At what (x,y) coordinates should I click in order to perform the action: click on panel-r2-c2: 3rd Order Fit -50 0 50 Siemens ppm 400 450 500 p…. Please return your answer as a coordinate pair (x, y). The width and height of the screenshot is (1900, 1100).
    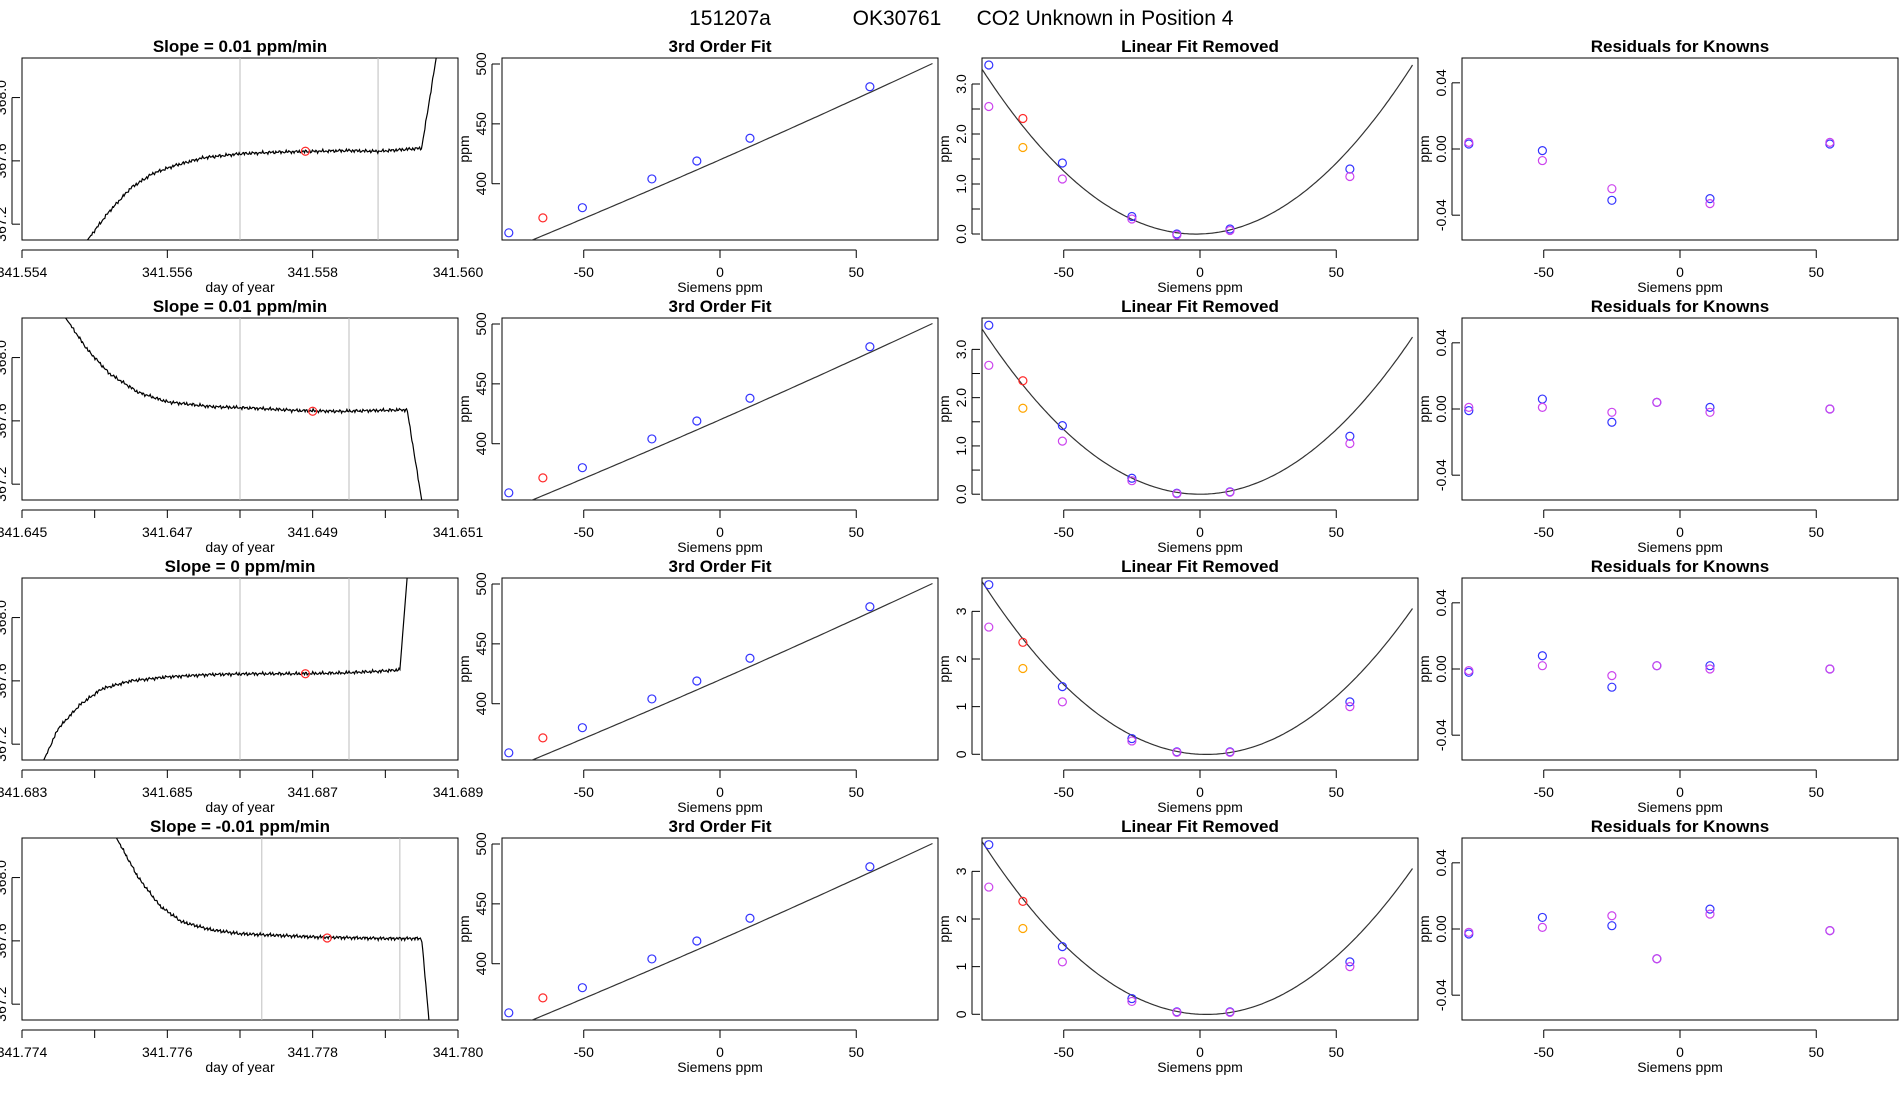
    Looking at the image, I should click on (697, 426).